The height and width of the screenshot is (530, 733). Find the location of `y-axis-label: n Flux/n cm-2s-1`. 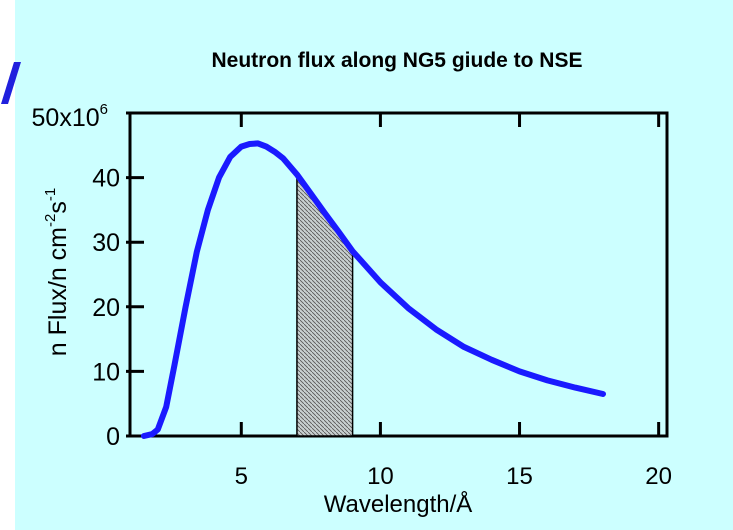

y-axis-label: n Flux/n cm-2s-1 is located at coordinates (57, 272).